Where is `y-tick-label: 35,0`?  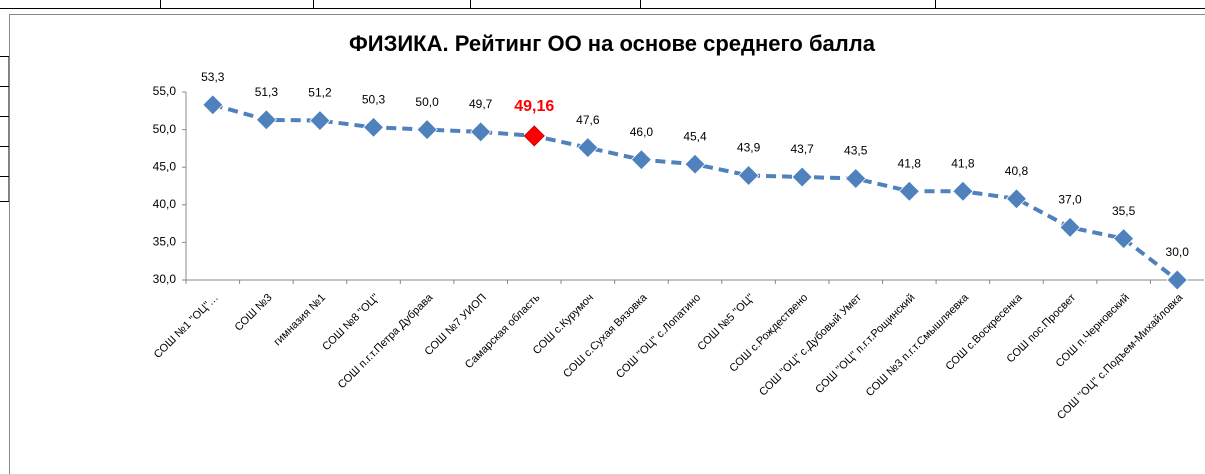 y-tick-label: 35,0 is located at coordinates (165, 242).